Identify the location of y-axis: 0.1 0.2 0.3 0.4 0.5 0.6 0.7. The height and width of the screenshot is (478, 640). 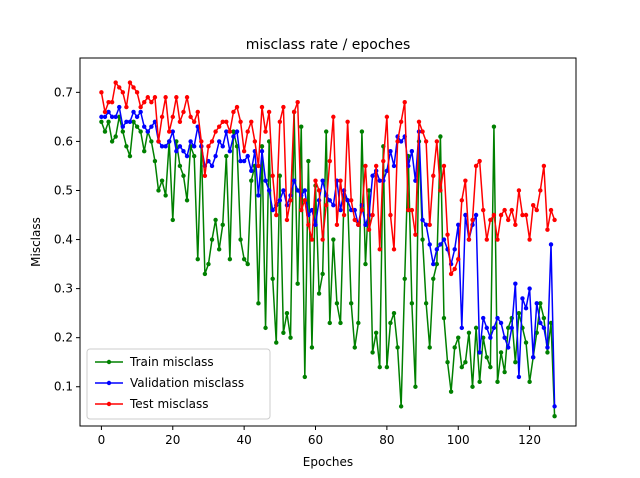
(67, 239).